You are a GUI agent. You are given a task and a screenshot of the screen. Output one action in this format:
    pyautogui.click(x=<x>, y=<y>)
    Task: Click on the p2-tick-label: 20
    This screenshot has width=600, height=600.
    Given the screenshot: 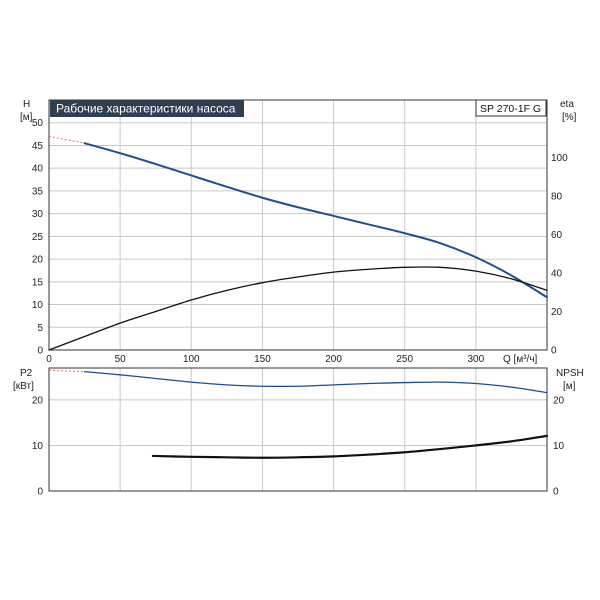 What is the action you would take?
    pyautogui.click(x=38, y=400)
    